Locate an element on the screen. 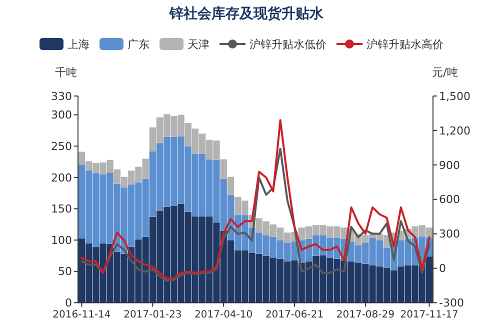 The height and width of the screenshot is (333, 493). x-tick-label: 2017-08-29 is located at coordinates (365, 315).